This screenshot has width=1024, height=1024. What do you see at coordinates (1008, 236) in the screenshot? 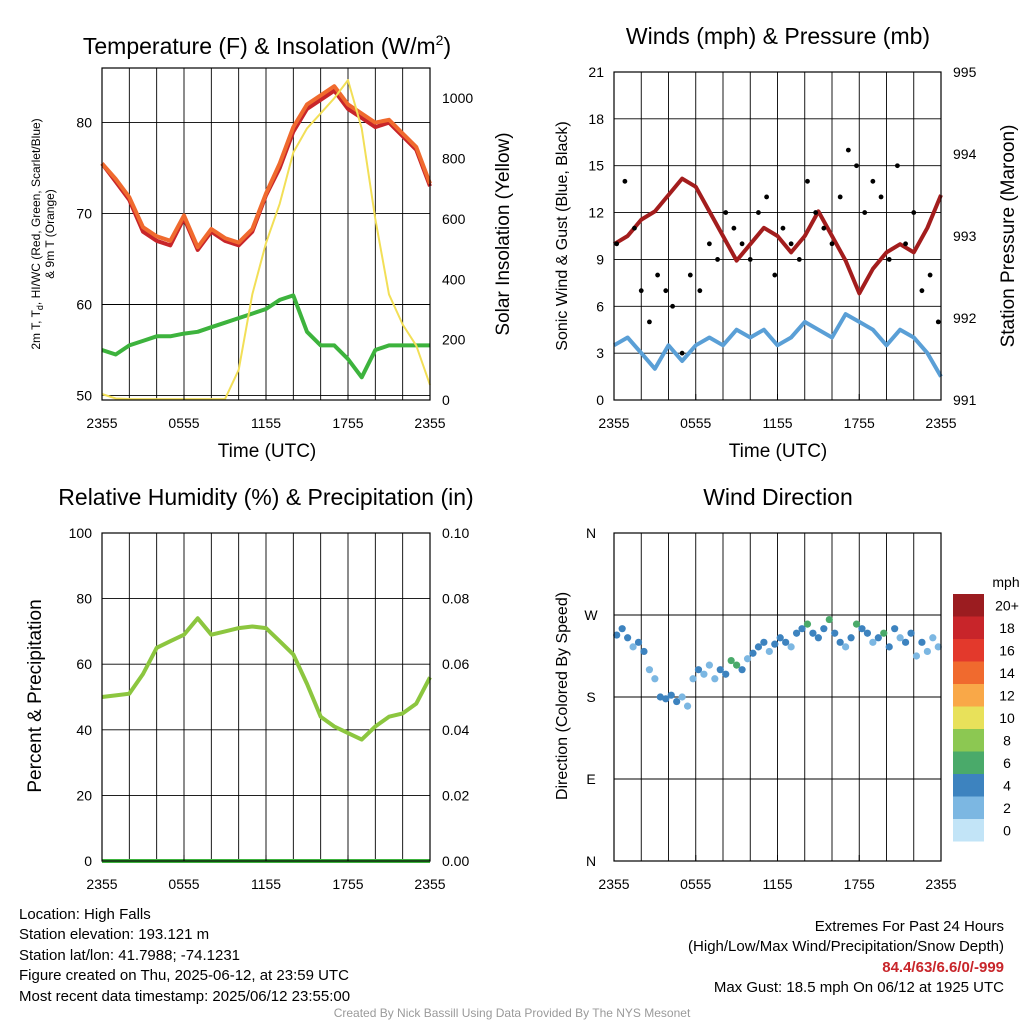
I see `pressure-y-axis-label: Station Pressure (Maroon)` at bounding box center [1008, 236].